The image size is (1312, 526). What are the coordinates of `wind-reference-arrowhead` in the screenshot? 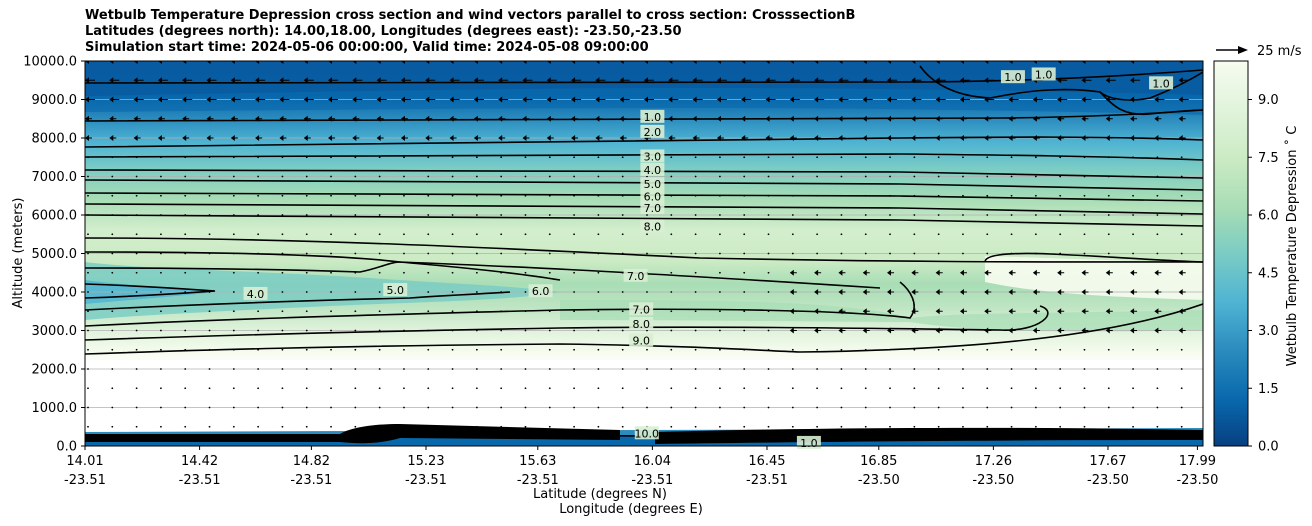 It's located at (1243, 50).